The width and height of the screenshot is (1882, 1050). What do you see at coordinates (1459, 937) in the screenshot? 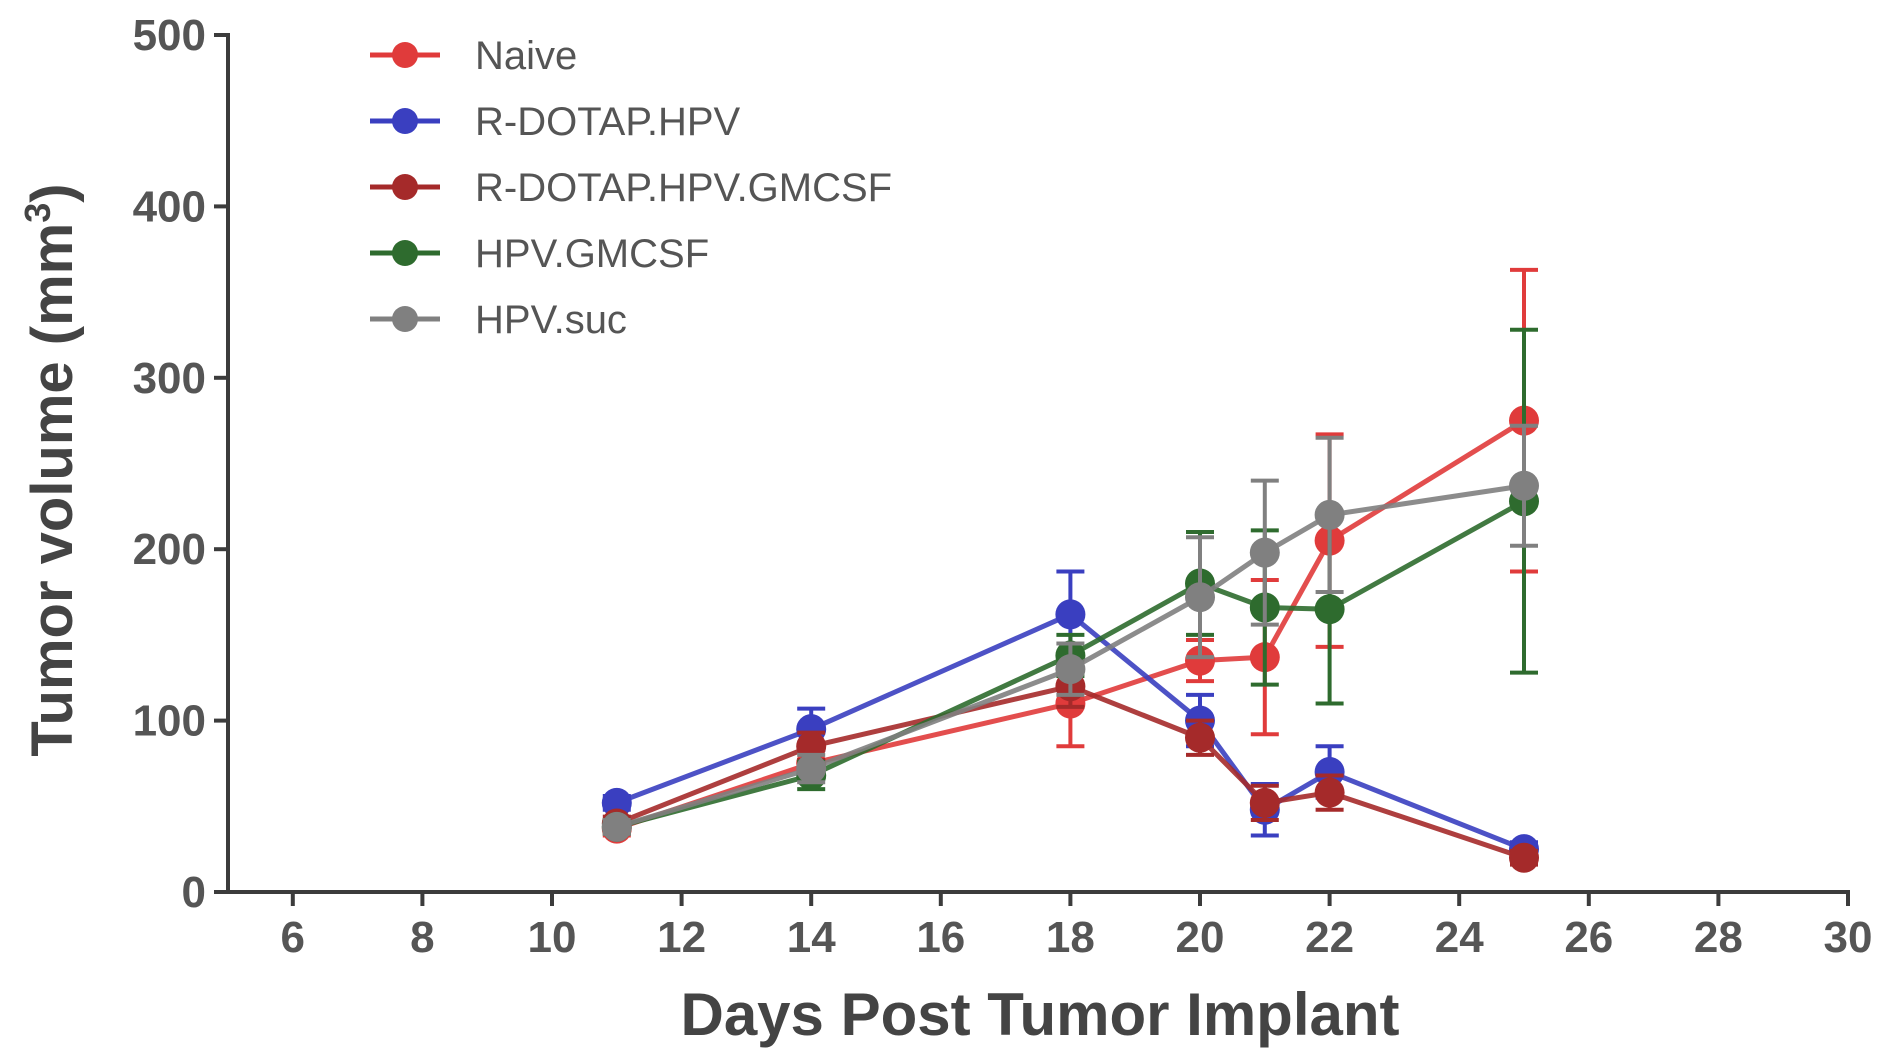
I see `x-tick-label: 24` at bounding box center [1459, 937].